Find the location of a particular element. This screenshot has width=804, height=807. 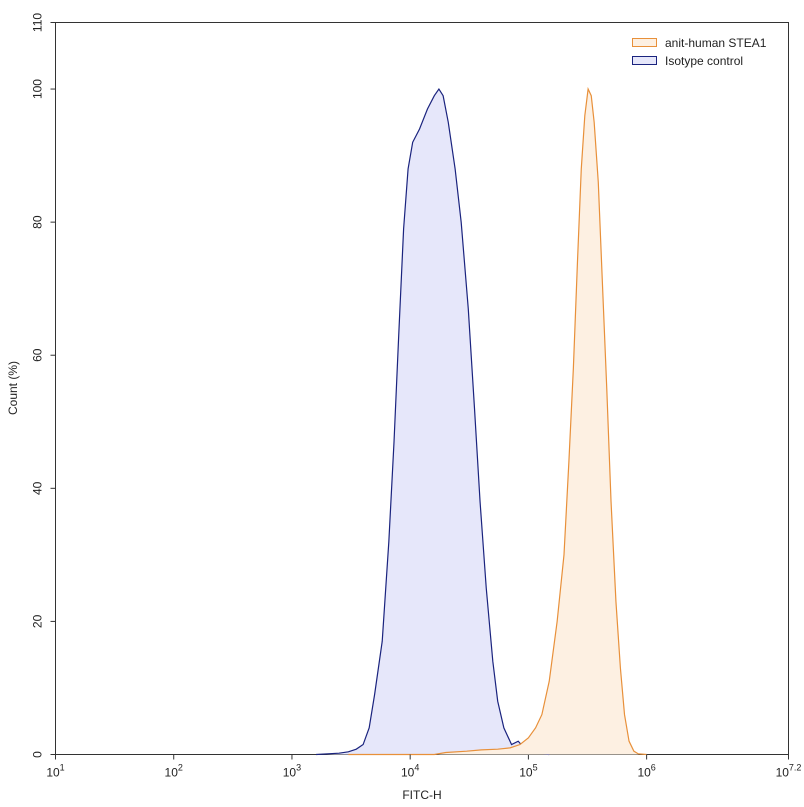

legend-swatch-stea1 is located at coordinates (644, 42).